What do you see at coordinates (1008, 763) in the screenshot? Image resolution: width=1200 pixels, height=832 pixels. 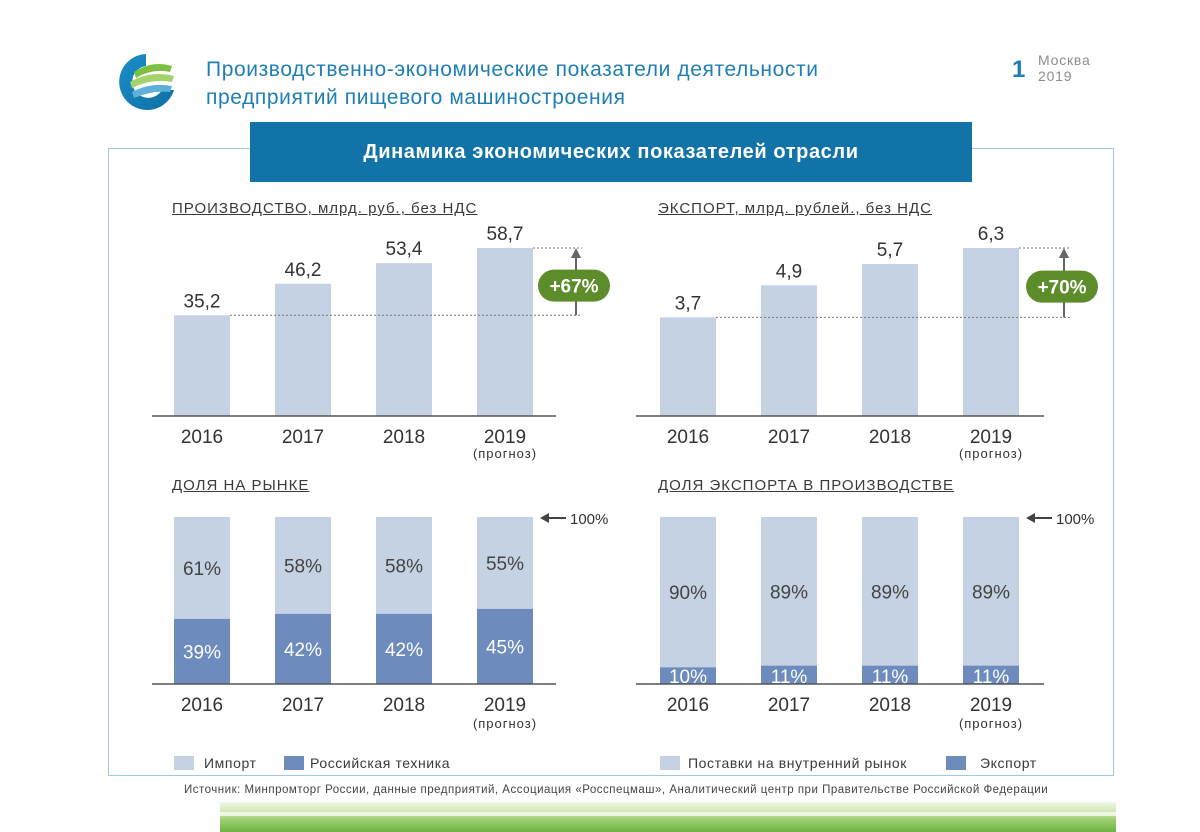 I see `legend-label-export: Экспорт` at bounding box center [1008, 763].